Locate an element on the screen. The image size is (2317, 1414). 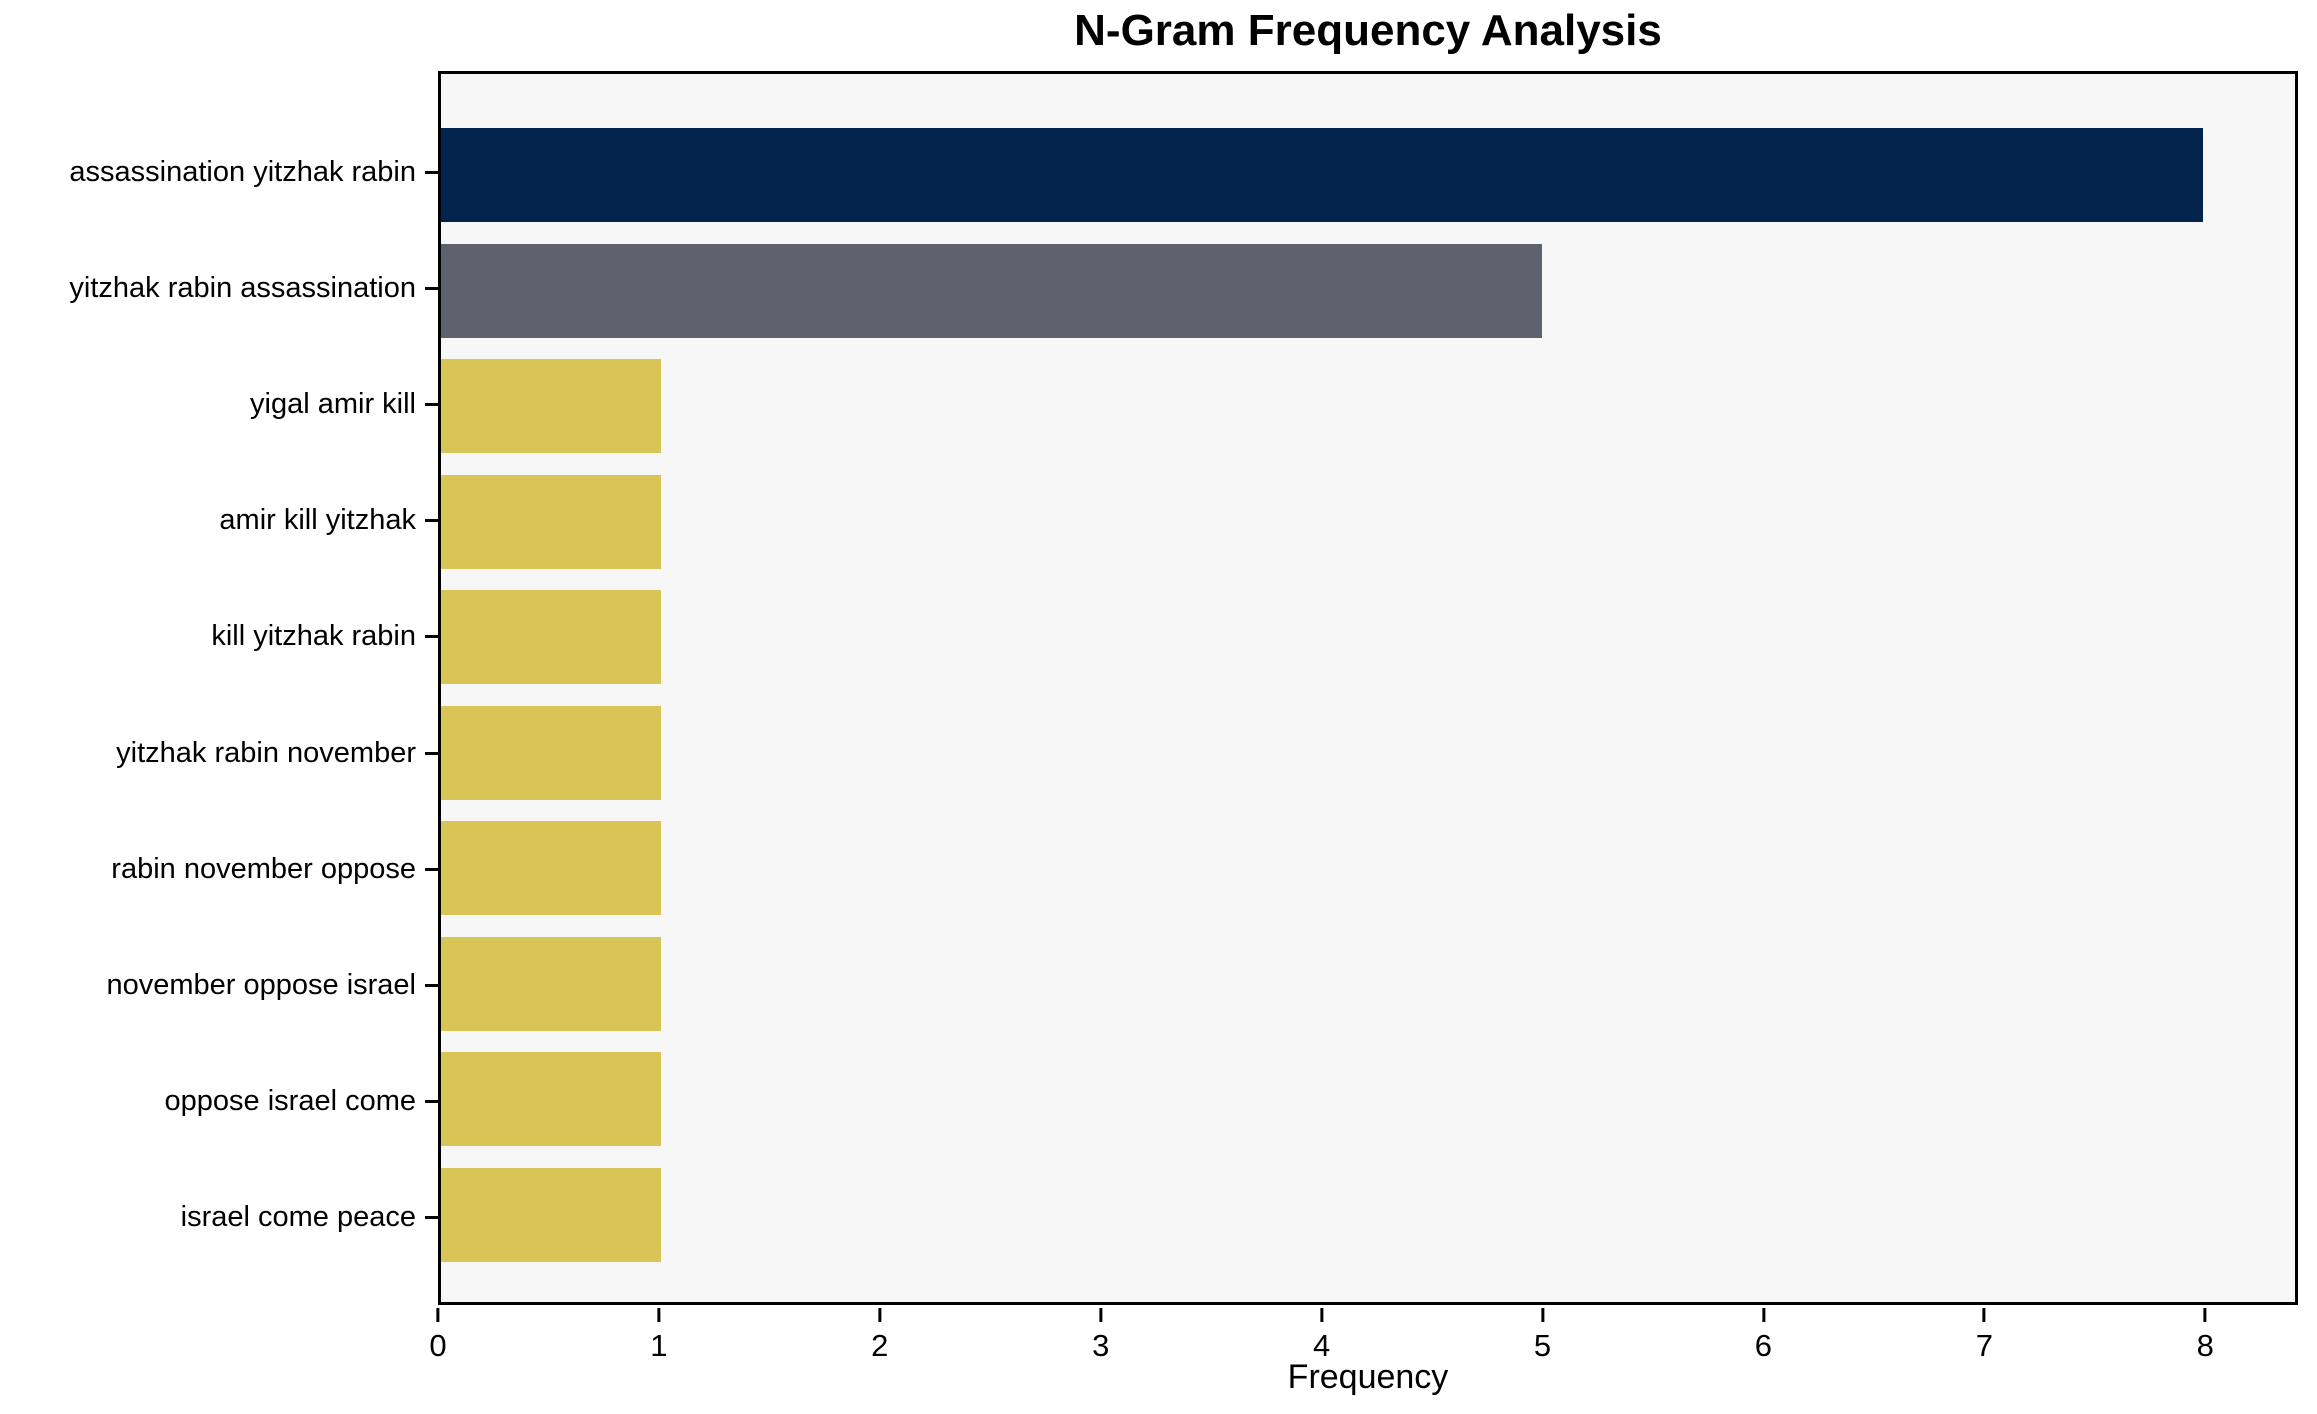
x-tick: 5 is located at coordinates (1542, 1336).